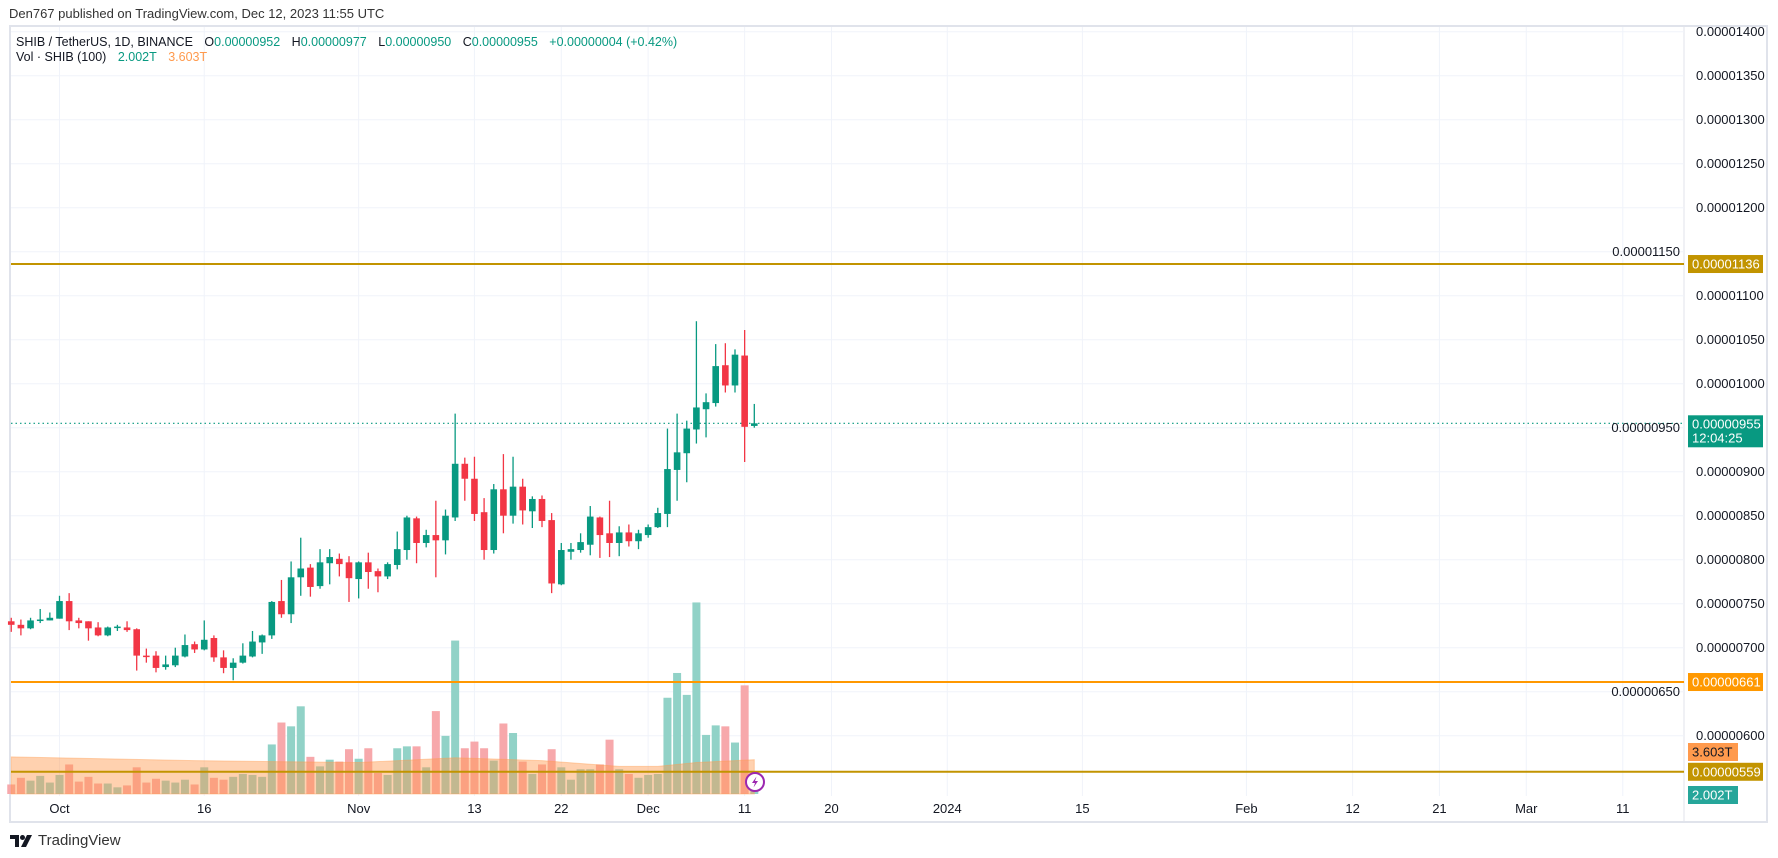  What do you see at coordinates (1645, 691) in the screenshot?
I see `price-tick-label: 0.00000650` at bounding box center [1645, 691].